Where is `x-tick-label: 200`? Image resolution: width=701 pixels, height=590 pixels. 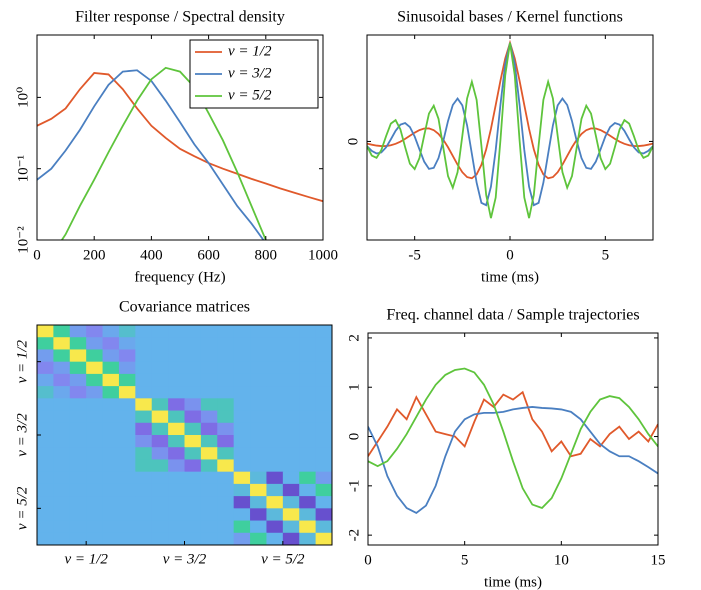 x-tick-label: 200 is located at coordinates (94, 255).